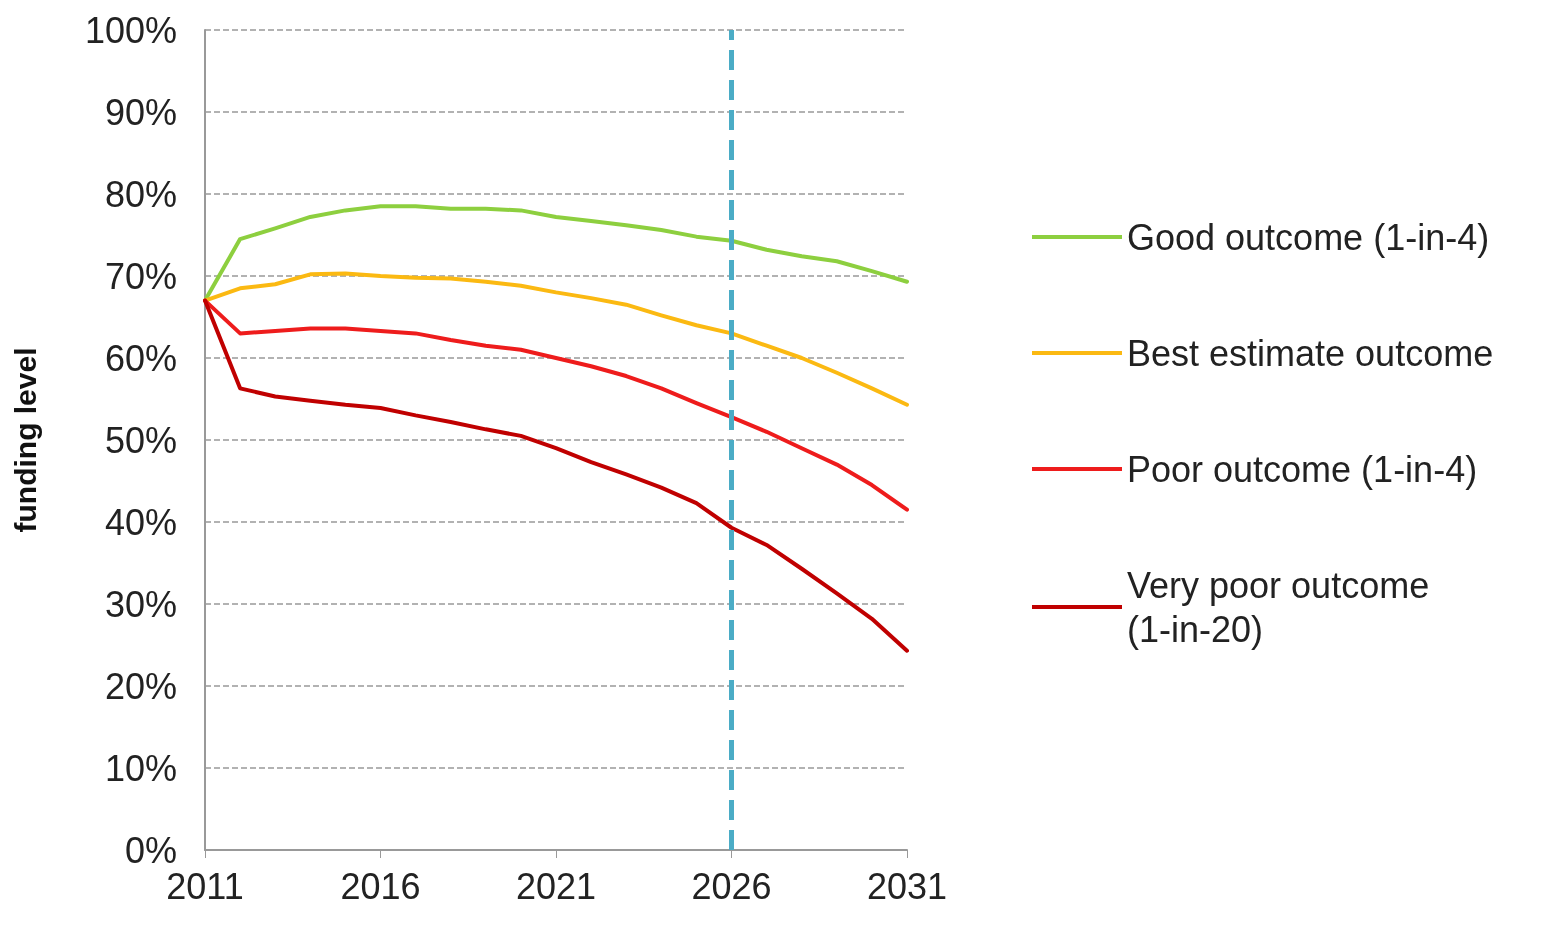 This screenshot has height=930, width=1562. Describe the element at coordinates (140, 194) in the screenshot. I see `y-tick-label: 80%` at that location.